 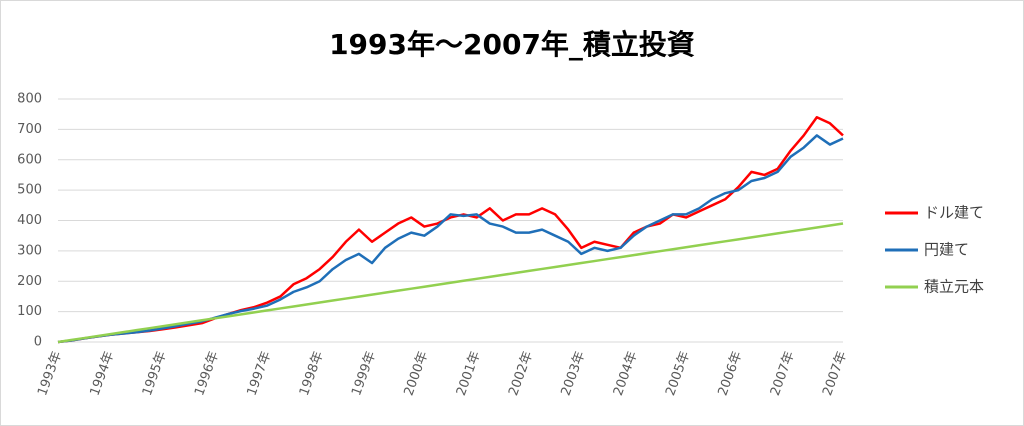 What do you see at coordinates (29, 190) in the screenshot?
I see `y-tick-label: 500` at bounding box center [29, 190].